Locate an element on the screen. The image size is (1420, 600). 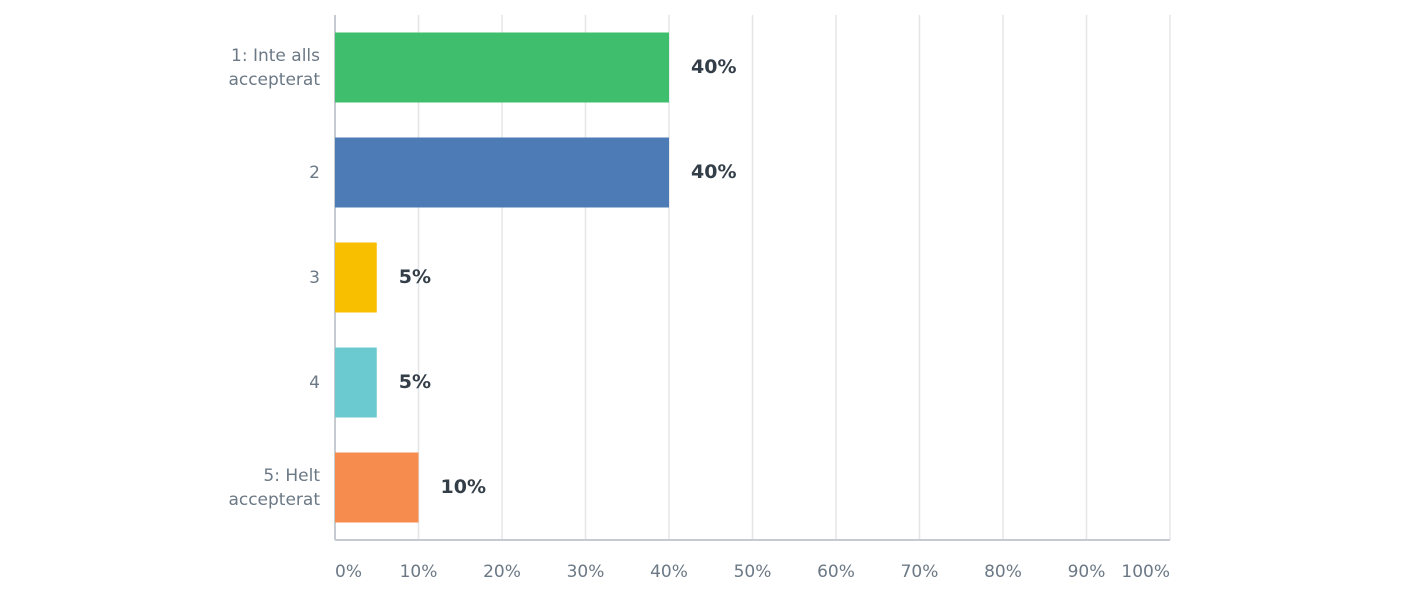
x-tick-label: 40% is located at coordinates (669, 572).